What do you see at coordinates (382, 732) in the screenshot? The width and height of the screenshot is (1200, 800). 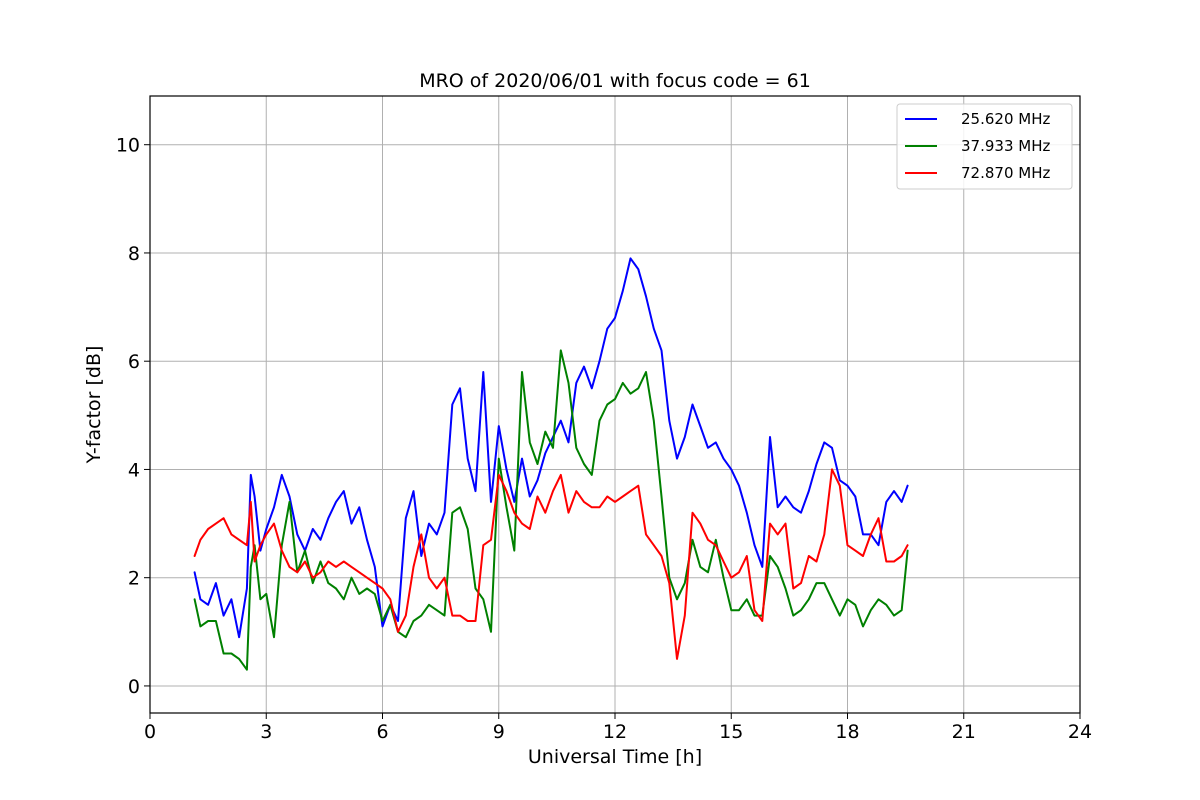 I see `x-tick-label: 6` at bounding box center [382, 732].